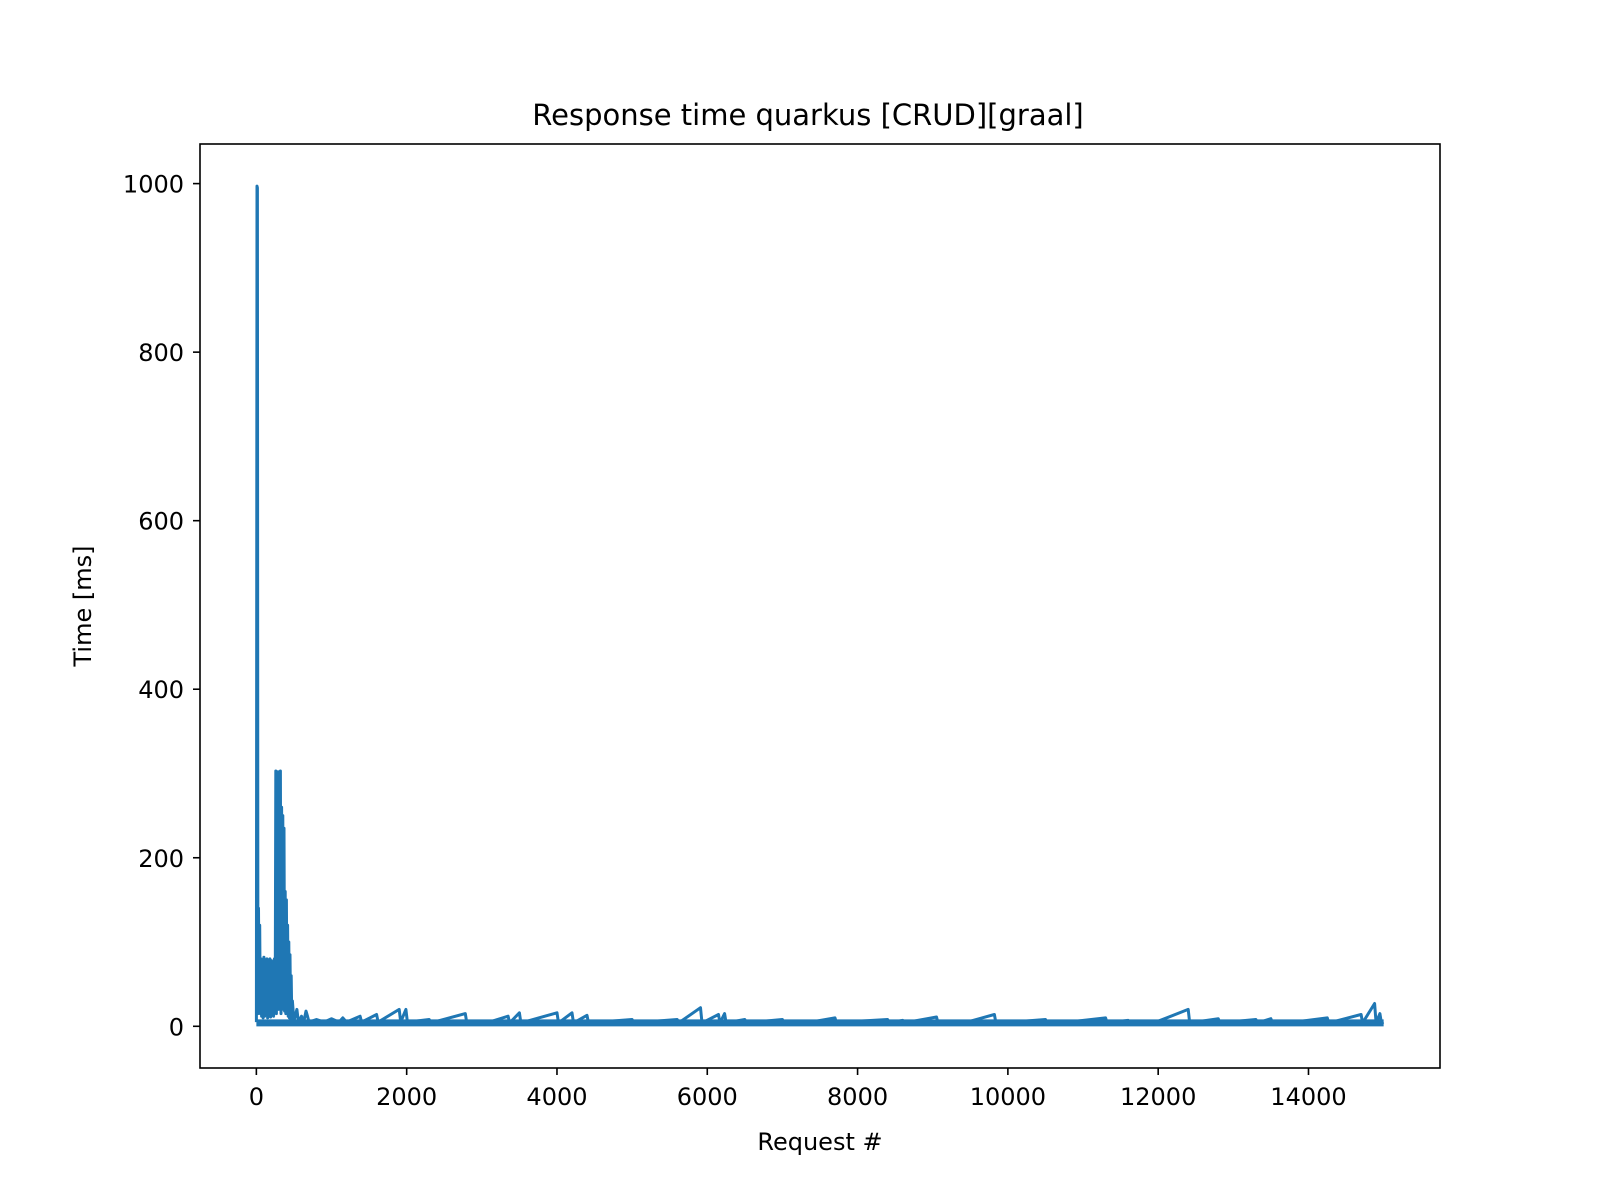  Describe the element at coordinates (83, 607) in the screenshot. I see `y-axis-label: Time [ms]` at that location.